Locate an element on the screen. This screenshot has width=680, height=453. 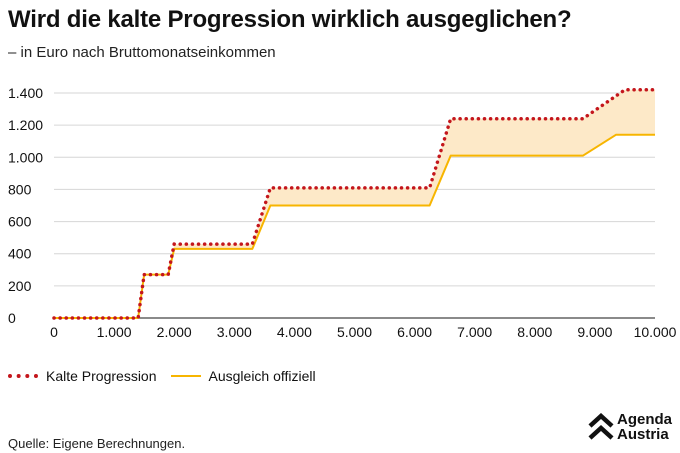
x-tick-label: 8.000 is located at coordinates (534, 332).